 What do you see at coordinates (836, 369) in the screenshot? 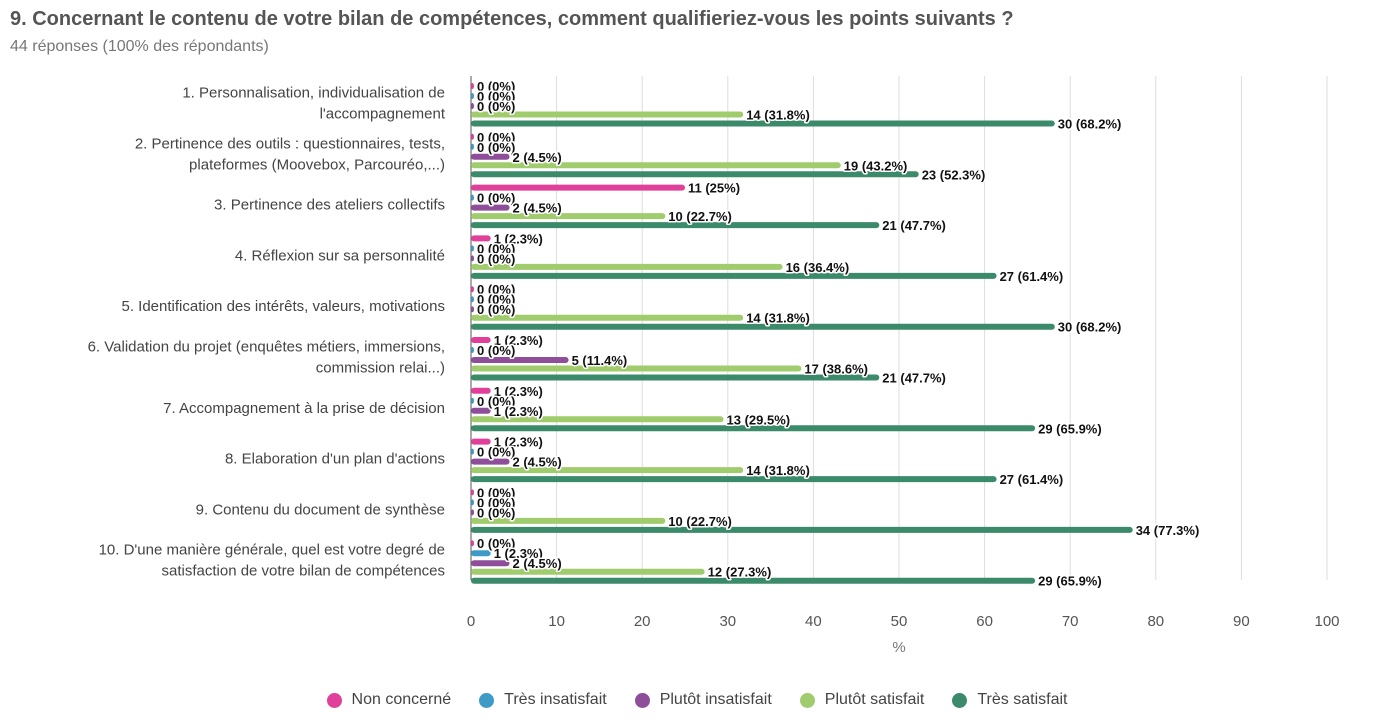
I see `data-label: 17 (38.6%)` at bounding box center [836, 369].